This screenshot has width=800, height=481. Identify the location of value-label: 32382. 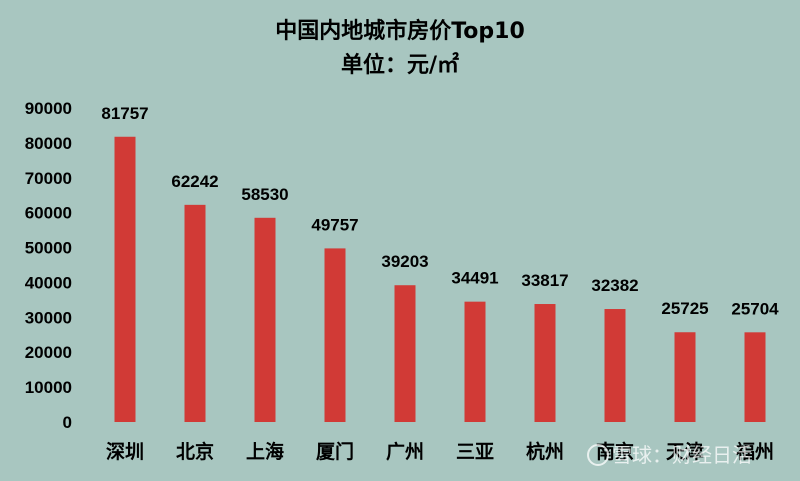
(614, 285).